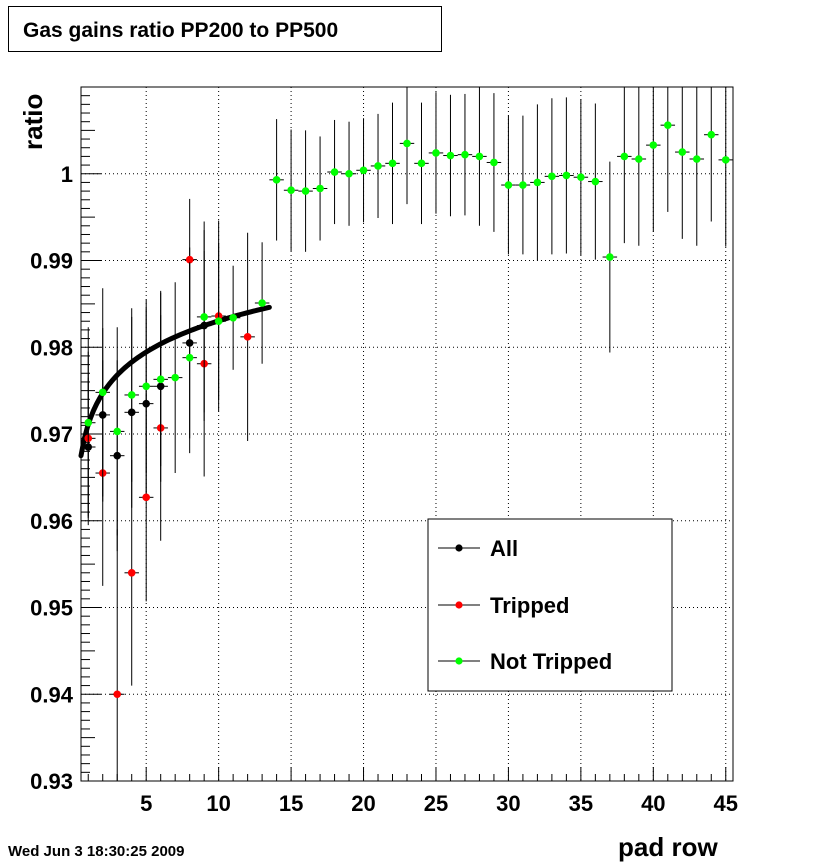  Describe the element at coordinates (51, 521) in the screenshot. I see `y-tick-label: 0.96` at that location.